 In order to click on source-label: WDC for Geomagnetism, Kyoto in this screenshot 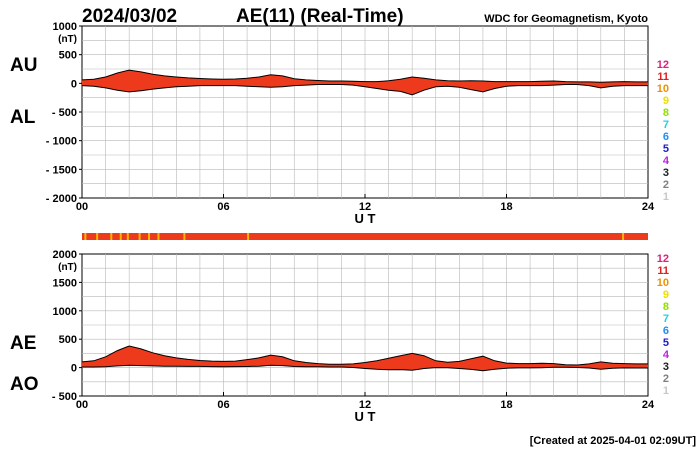, I will do `click(566, 19)`.